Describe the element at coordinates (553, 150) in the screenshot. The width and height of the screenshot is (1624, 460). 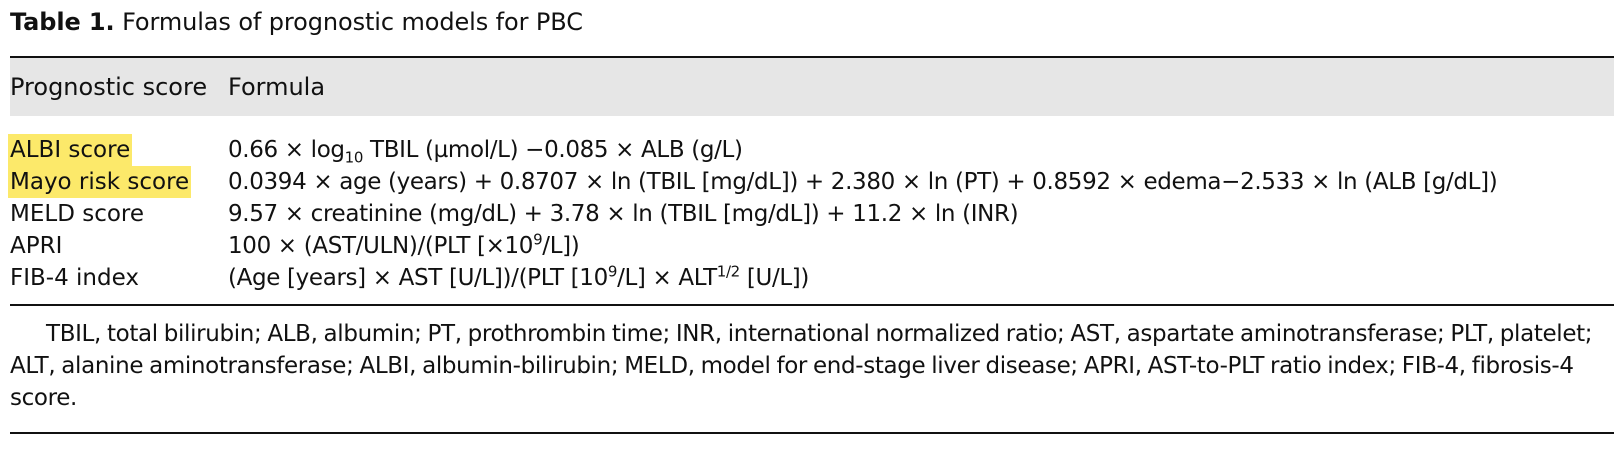
I see `formula-albi-part-2: TBIL (µmol/L) −0.085 × ALB (g/L)` at that location.